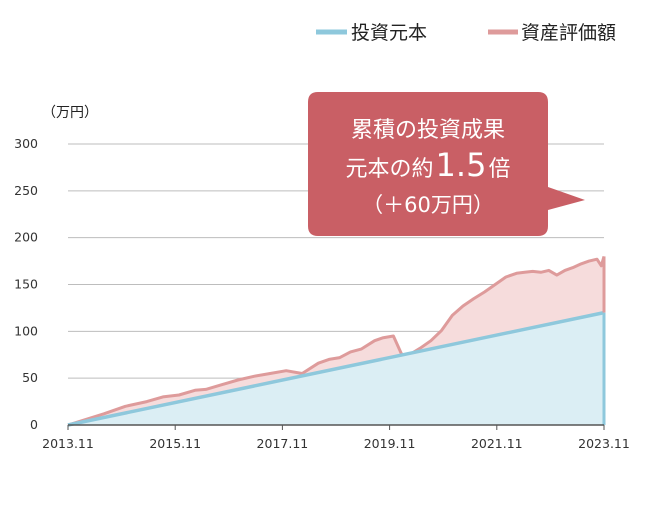  I want to click on x-tick-label-2023.11: 2023.11, so click(604, 443).